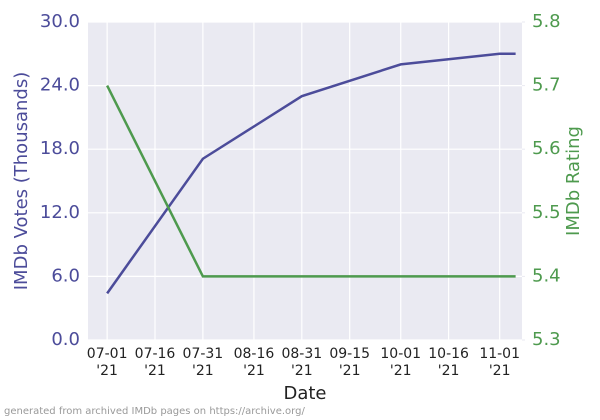 The width and height of the screenshot is (600, 420). What do you see at coordinates (304, 393) in the screenshot?
I see `x-axis-label: Date` at bounding box center [304, 393].